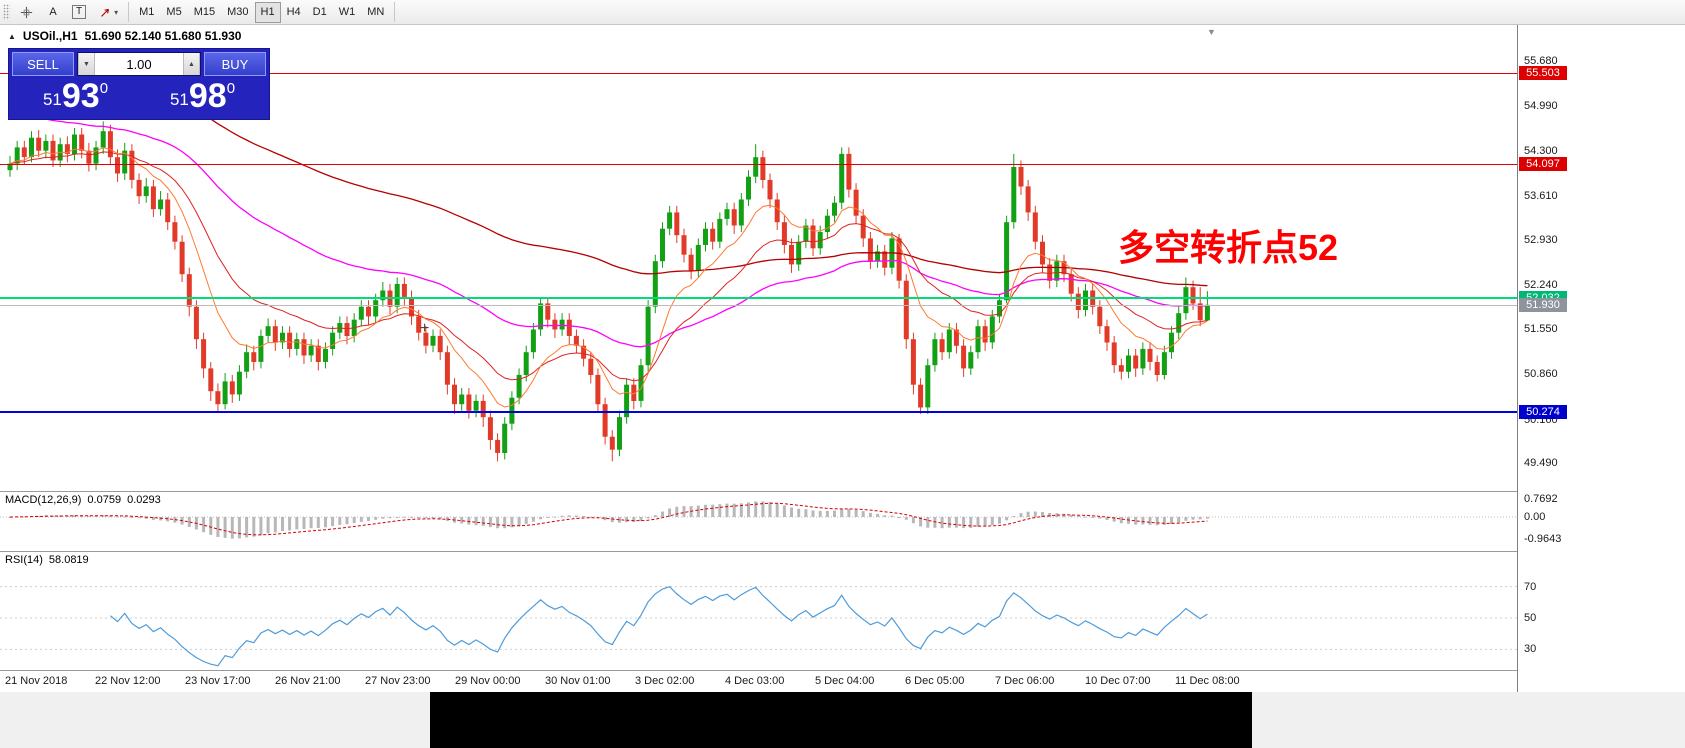 The width and height of the screenshot is (1685, 748). Describe the element at coordinates (1228, 247) in the screenshot. I see `annotation-text: 多空转折点52` at that location.